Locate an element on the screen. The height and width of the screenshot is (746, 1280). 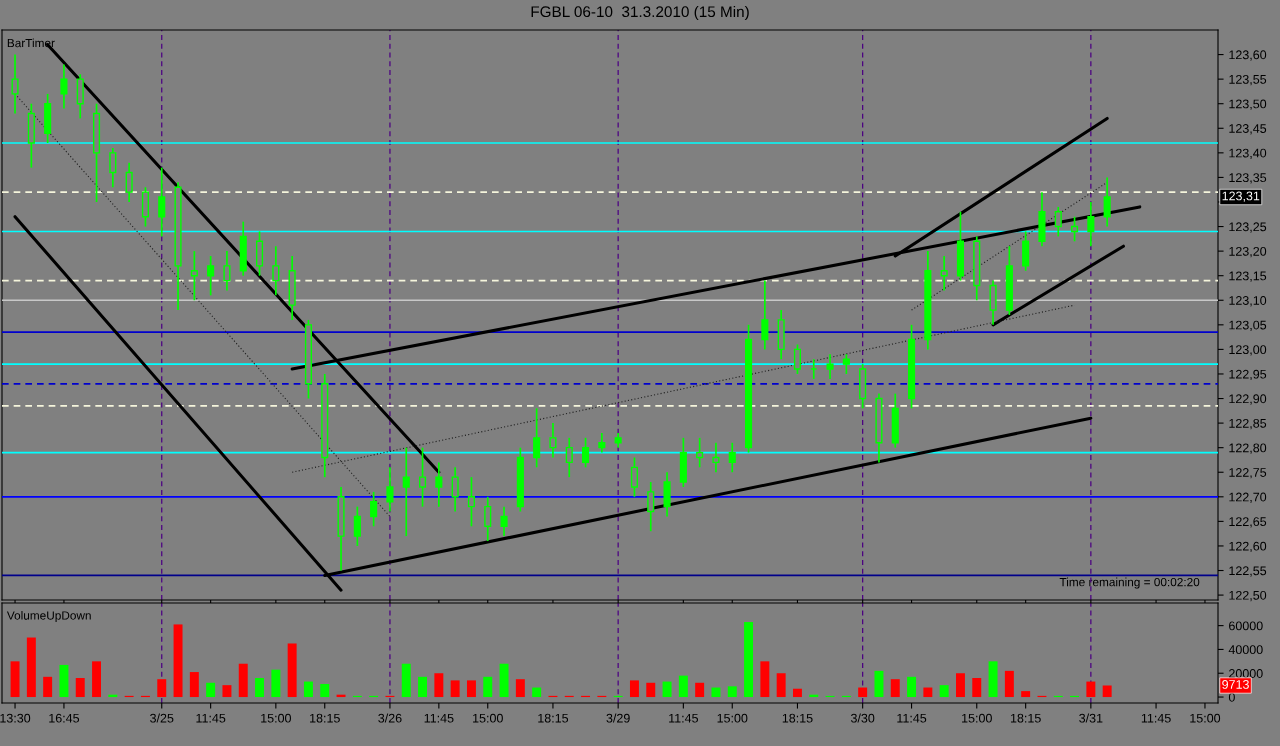
x-tick-label: 13:30 is located at coordinates (15, 718).